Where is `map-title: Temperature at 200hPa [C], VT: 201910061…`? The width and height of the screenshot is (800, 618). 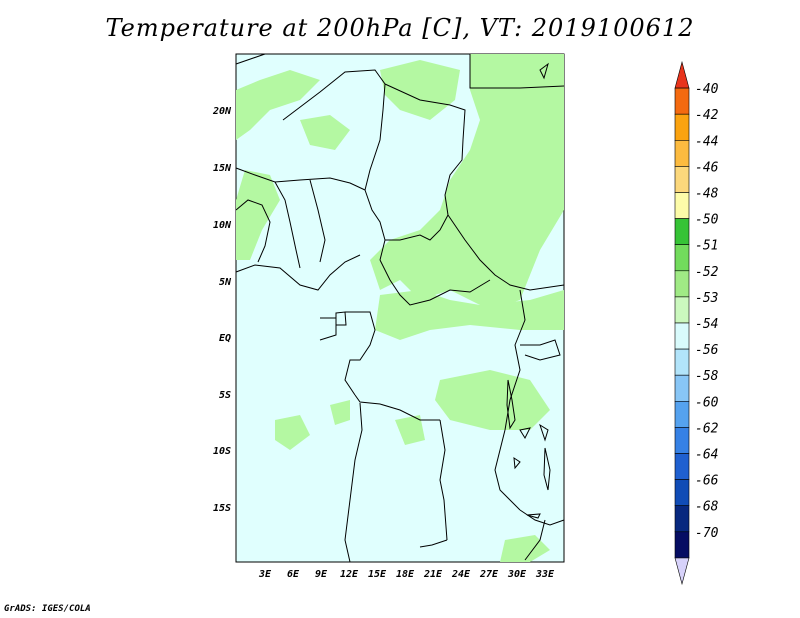 map-title: Temperature at 200hPa [C], VT: 201910061… is located at coordinates (400, 28).